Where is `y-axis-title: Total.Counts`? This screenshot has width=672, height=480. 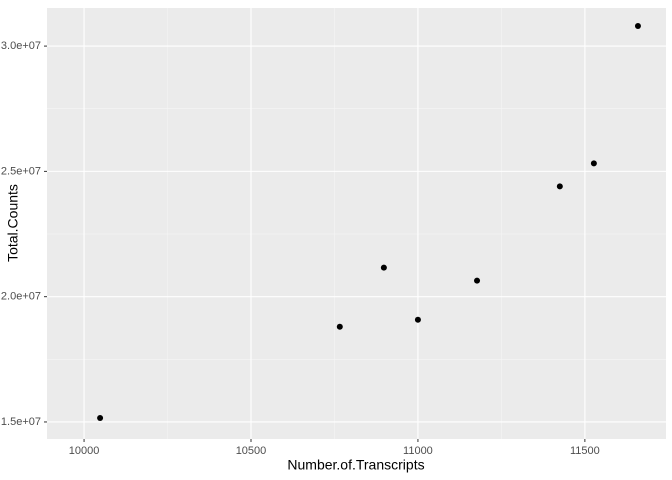 y-axis-title: Total.Counts is located at coordinates (13, 223).